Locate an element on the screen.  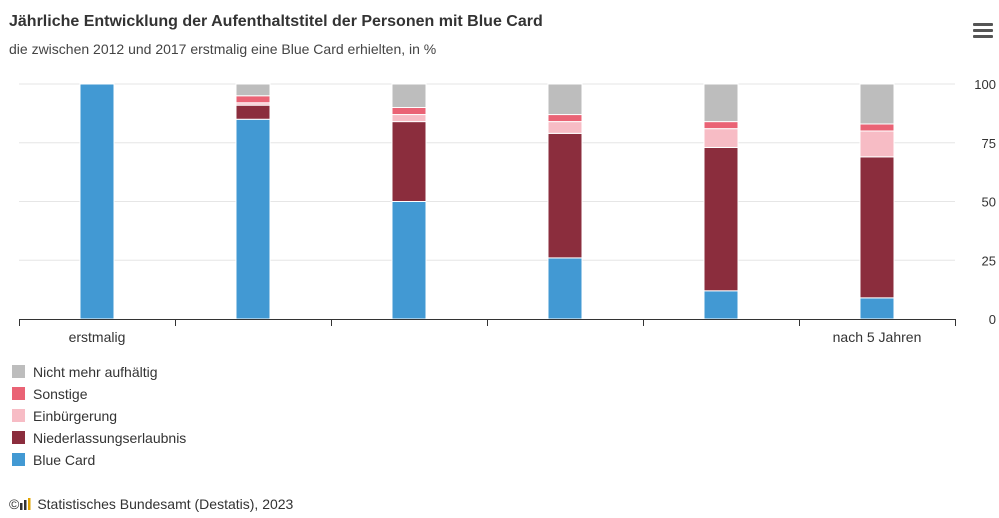
x-tick-label: erstmalig is located at coordinates (97, 337).